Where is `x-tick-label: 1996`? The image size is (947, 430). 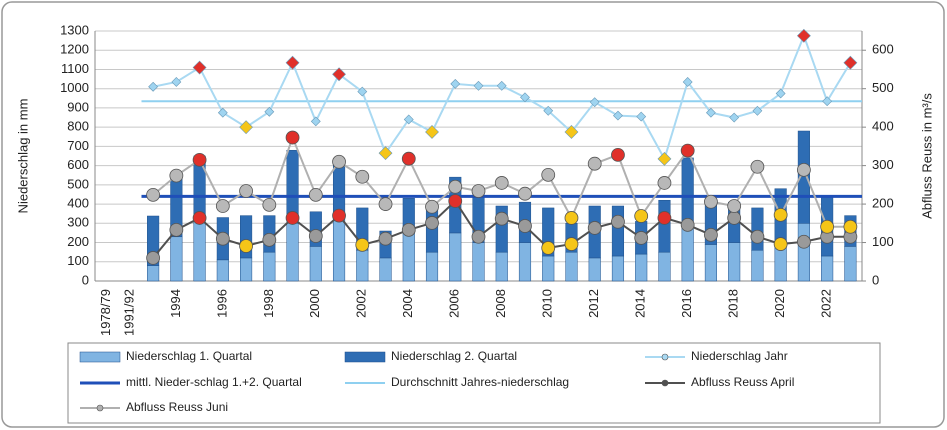 x-tick-label: 1996 is located at coordinates (221, 303).